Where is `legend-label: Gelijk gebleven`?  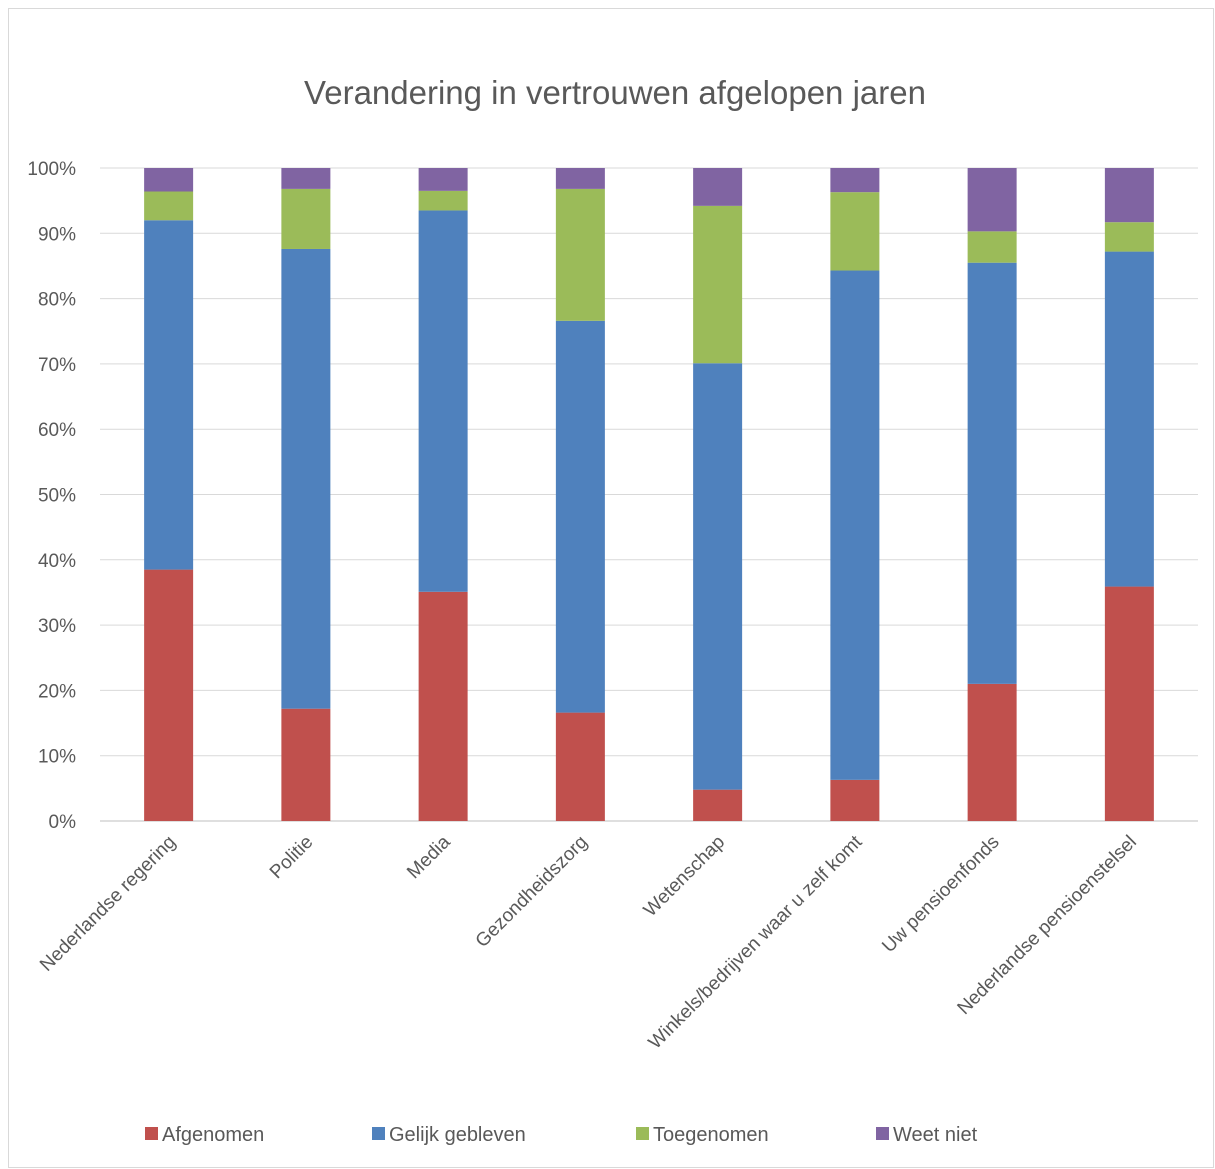
legend-label: Gelijk gebleven is located at coordinates (457, 1135).